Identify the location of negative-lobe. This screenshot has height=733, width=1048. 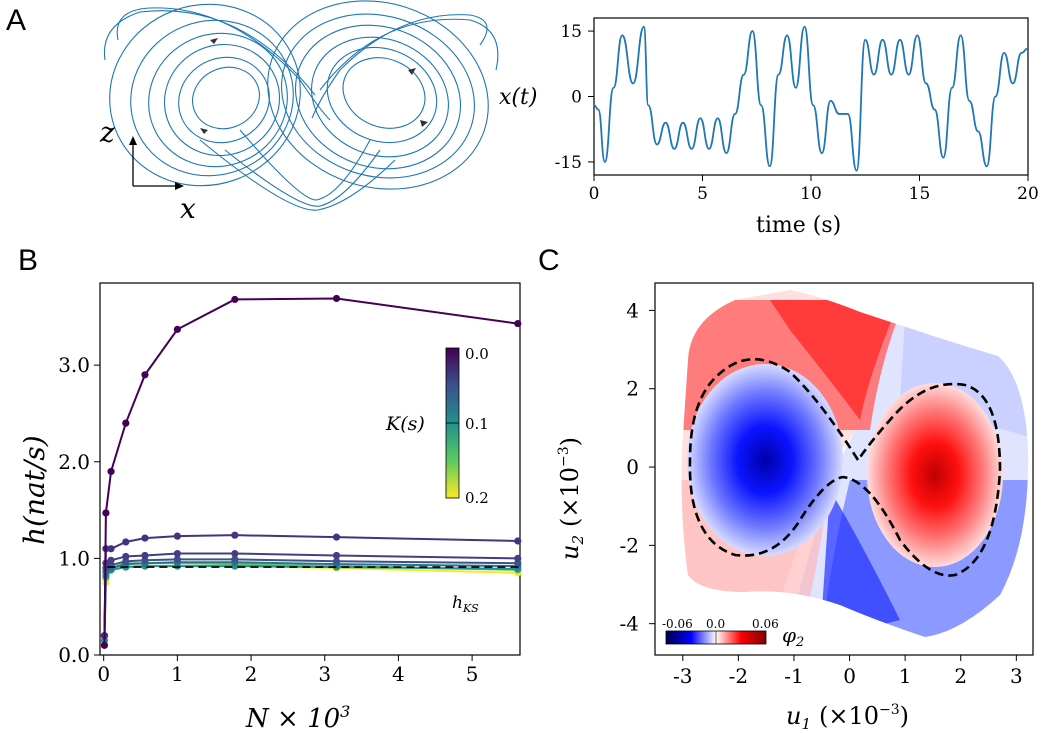
(765, 460).